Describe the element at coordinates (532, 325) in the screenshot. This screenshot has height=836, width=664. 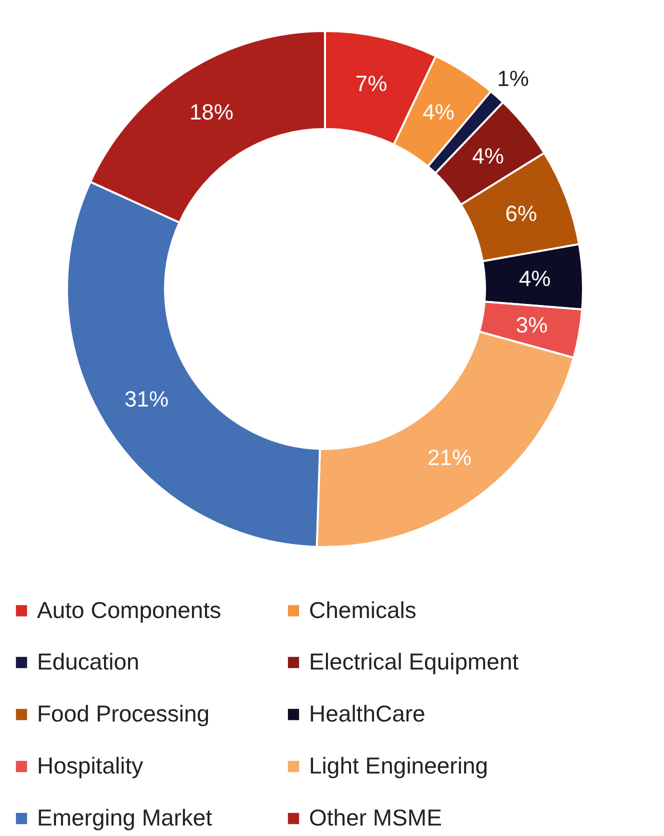
I see `data-label: 3%` at that location.